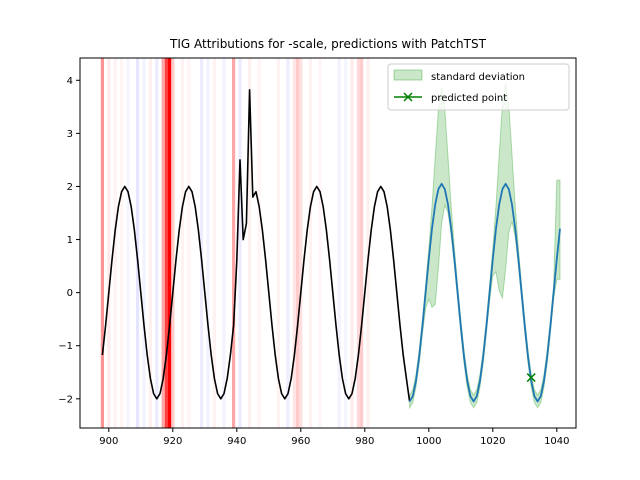 This screenshot has width=640, height=480. What do you see at coordinates (172, 441) in the screenshot?
I see `x-tick-label: 920` at bounding box center [172, 441].